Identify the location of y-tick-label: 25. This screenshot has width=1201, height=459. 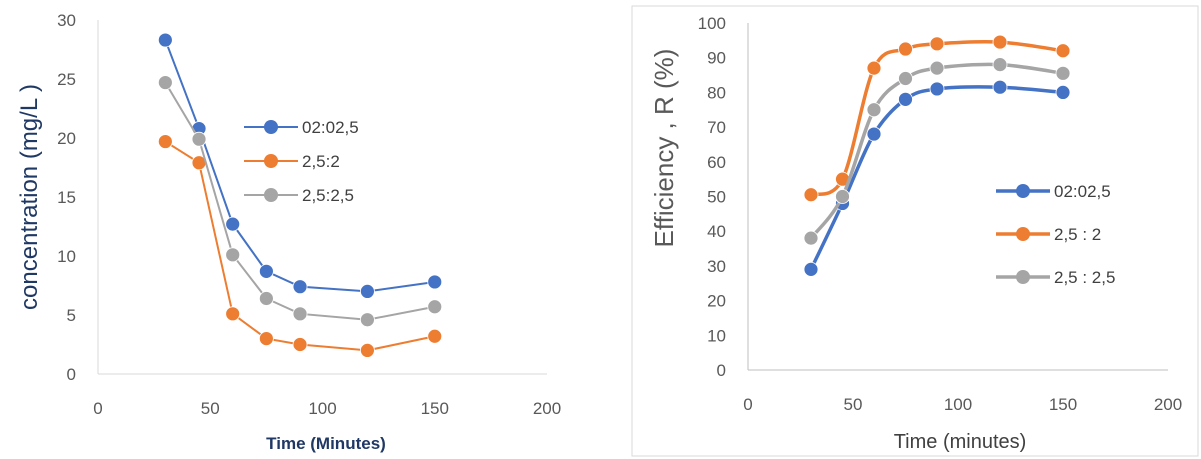
(66, 79).